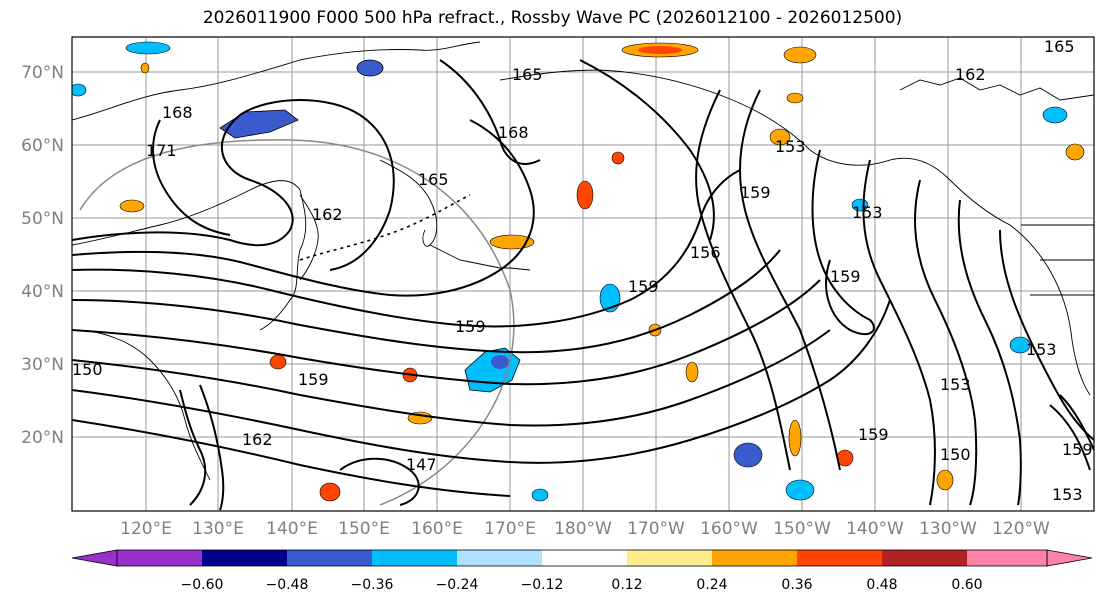 This screenshot has width=1105, height=604. I want to click on colorbar-tick-label: −0.60, so click(202, 585).